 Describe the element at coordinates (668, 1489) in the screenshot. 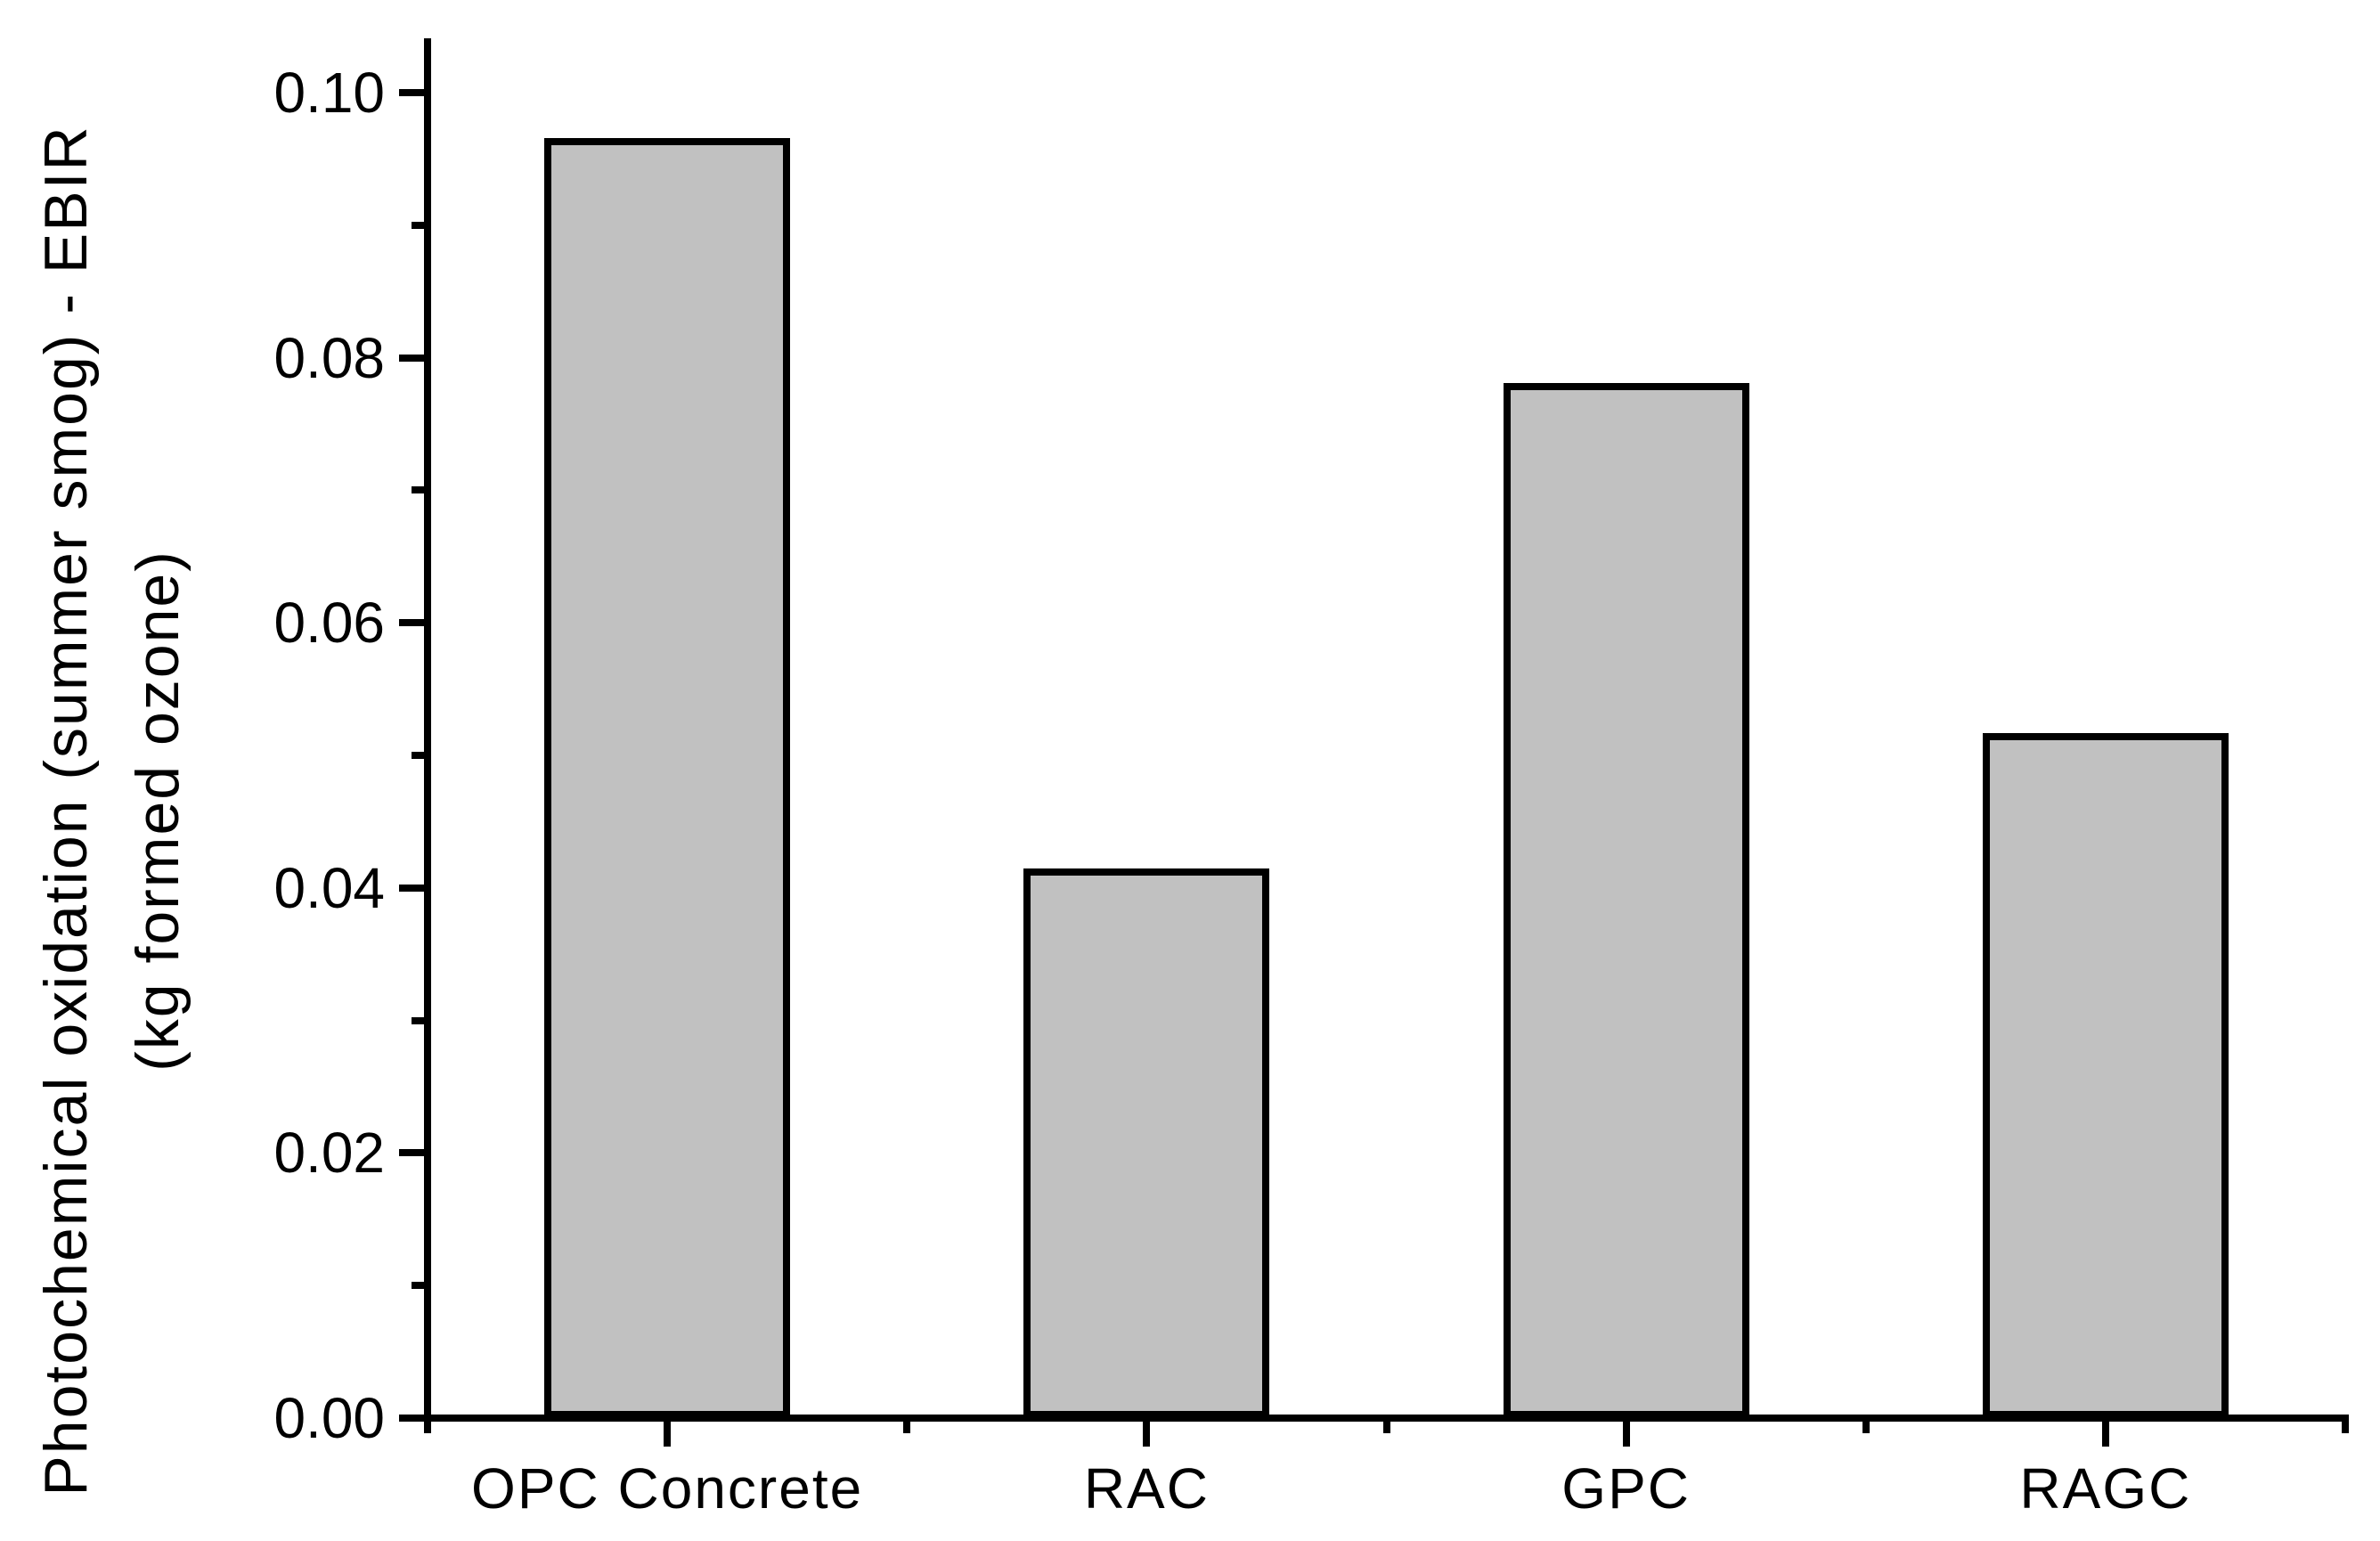

I see `x-tick-label-opc-concrete: OPC Concrete` at that location.